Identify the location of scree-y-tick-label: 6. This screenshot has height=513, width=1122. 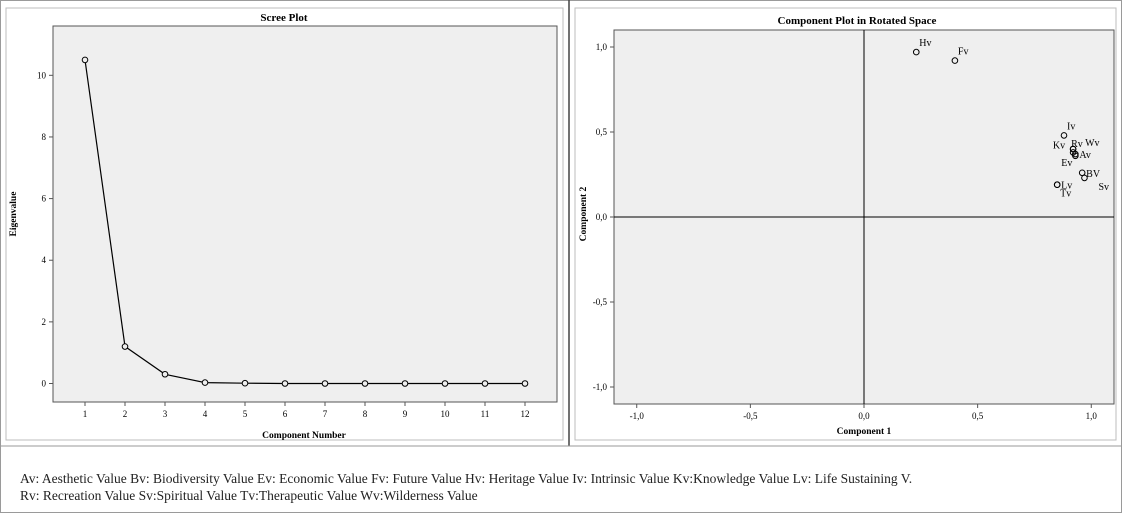
(44, 199).